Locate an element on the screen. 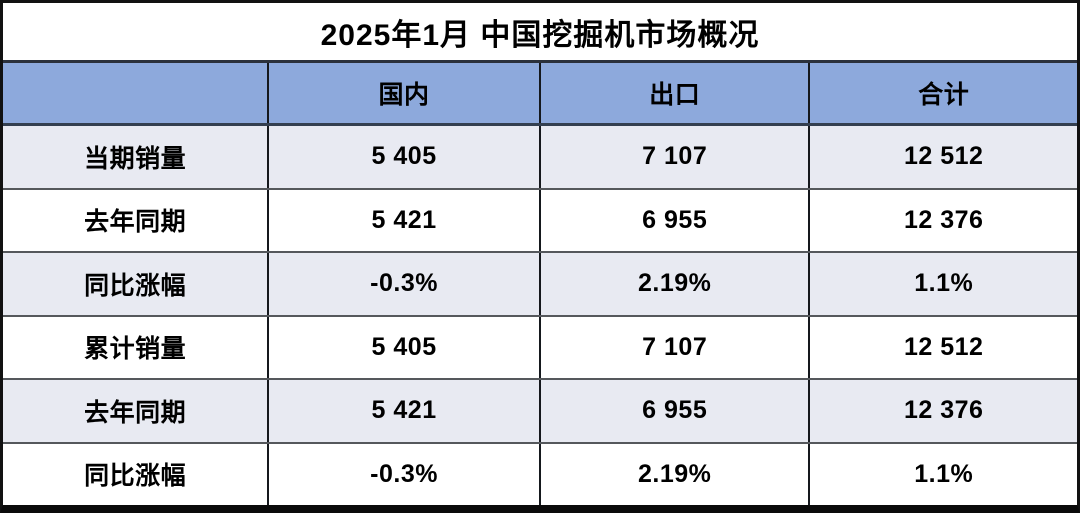 Image resolution: width=1080 pixels, height=513 pixels. table-title: 2025年1月 中国挖掘机市场概况 is located at coordinates (540, 33).